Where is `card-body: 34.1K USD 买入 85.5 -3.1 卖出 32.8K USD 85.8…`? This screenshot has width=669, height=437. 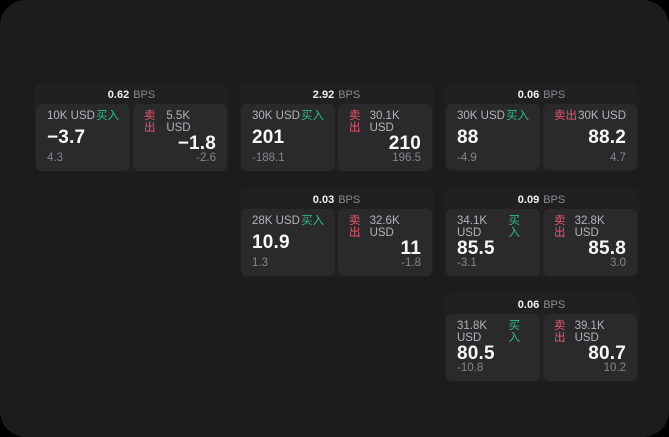
card-body: 34.1K USD 买入 85.5 -3.1 卖出 32.8K USD 85.8… is located at coordinates (541, 242).